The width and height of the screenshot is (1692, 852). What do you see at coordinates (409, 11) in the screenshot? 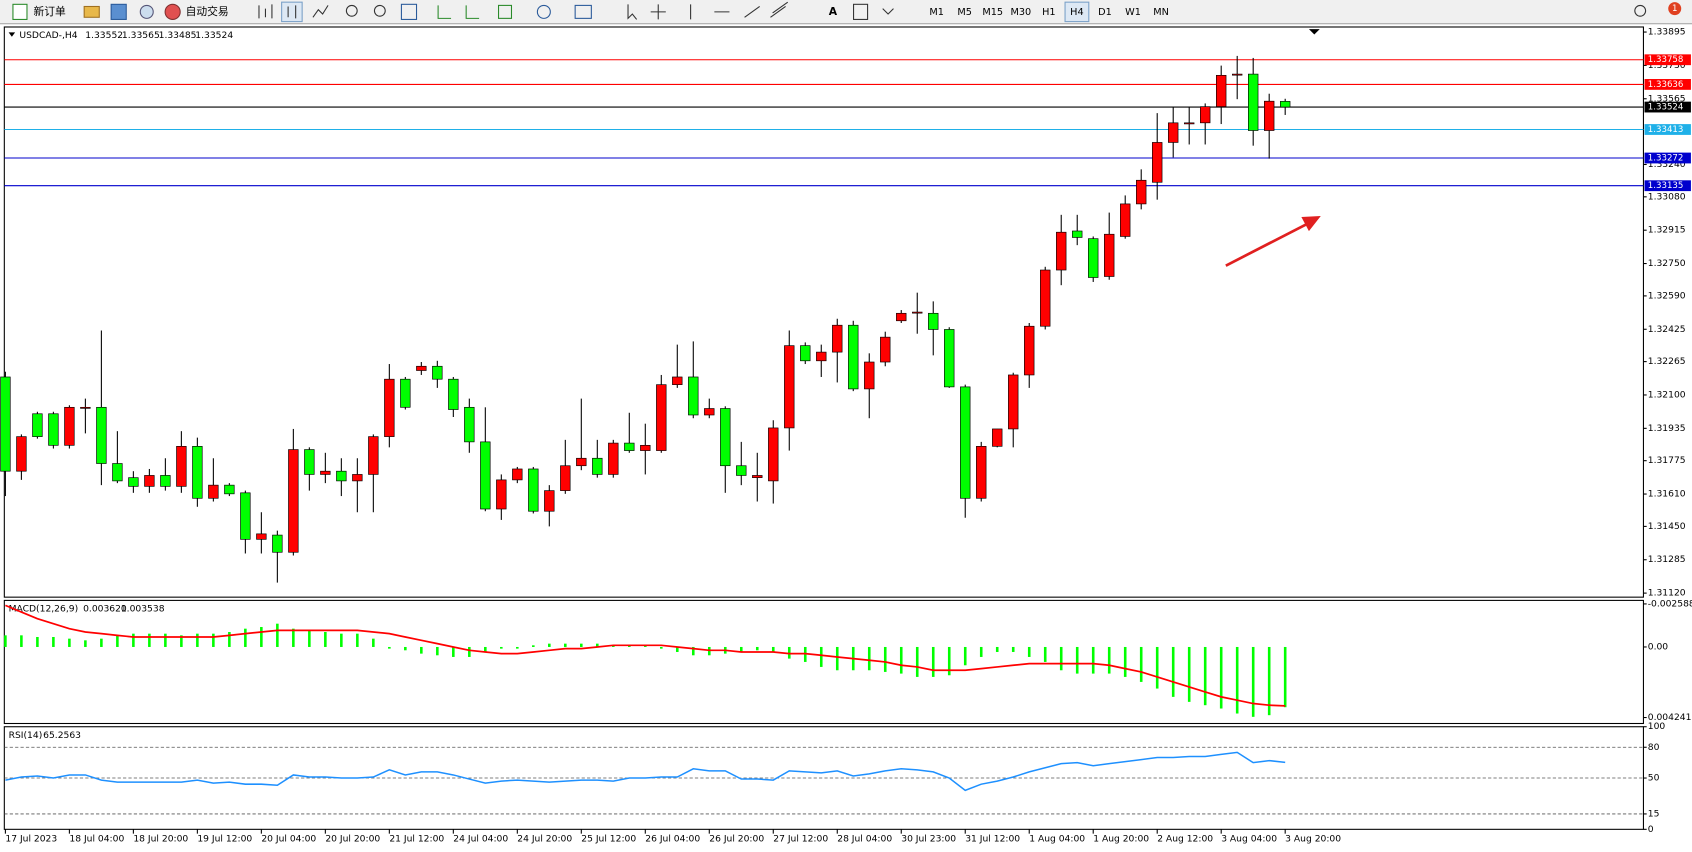
I see `tile-icon` at bounding box center [409, 11].